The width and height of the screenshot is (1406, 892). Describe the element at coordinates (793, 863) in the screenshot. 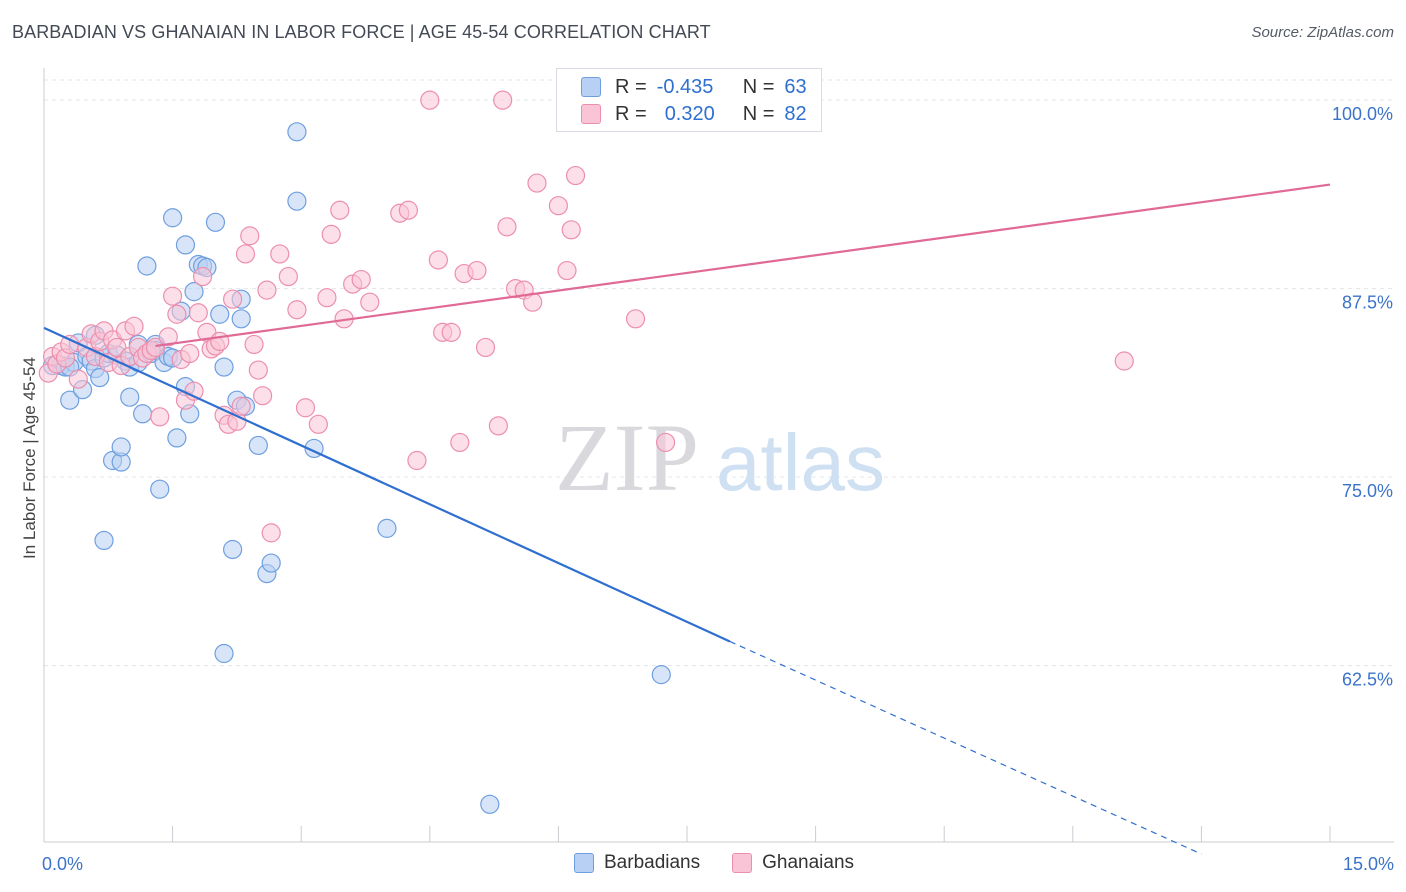

I see `series-legend-ghanaians: Ghanaians` at that location.